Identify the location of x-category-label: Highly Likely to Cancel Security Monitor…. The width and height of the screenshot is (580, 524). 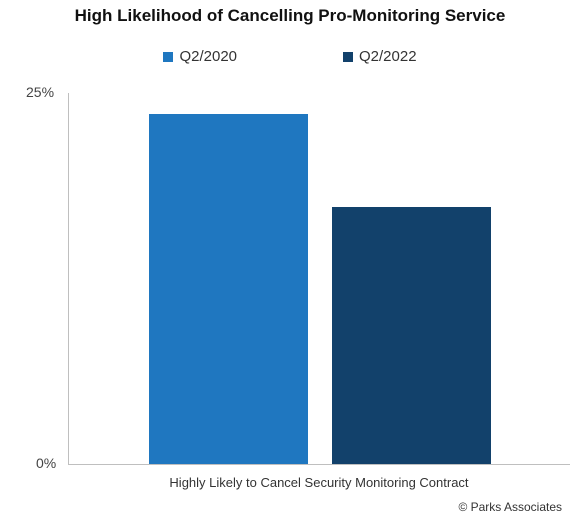
(319, 482).